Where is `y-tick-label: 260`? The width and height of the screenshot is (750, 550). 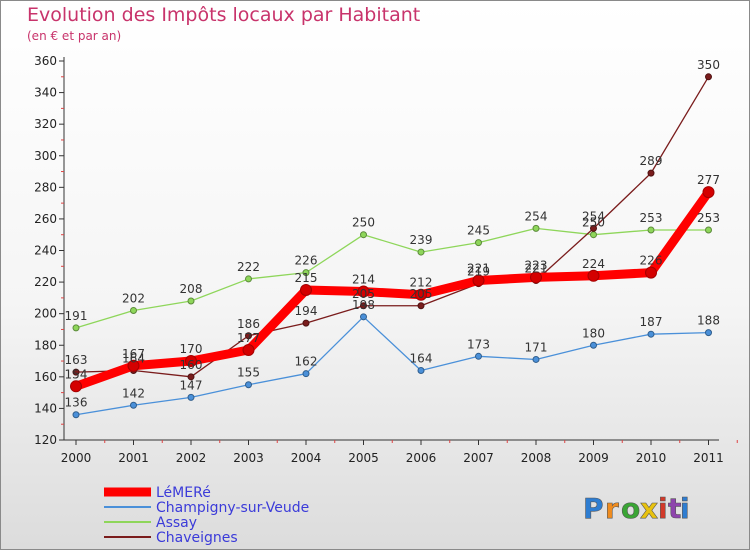 y-tick-label: 260 is located at coordinates (45, 219).